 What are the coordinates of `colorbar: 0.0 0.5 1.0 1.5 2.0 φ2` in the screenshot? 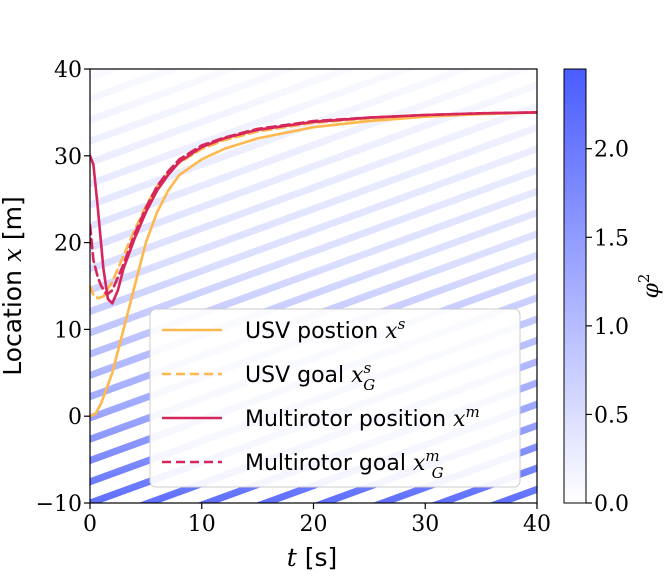 It's located at (613, 292).